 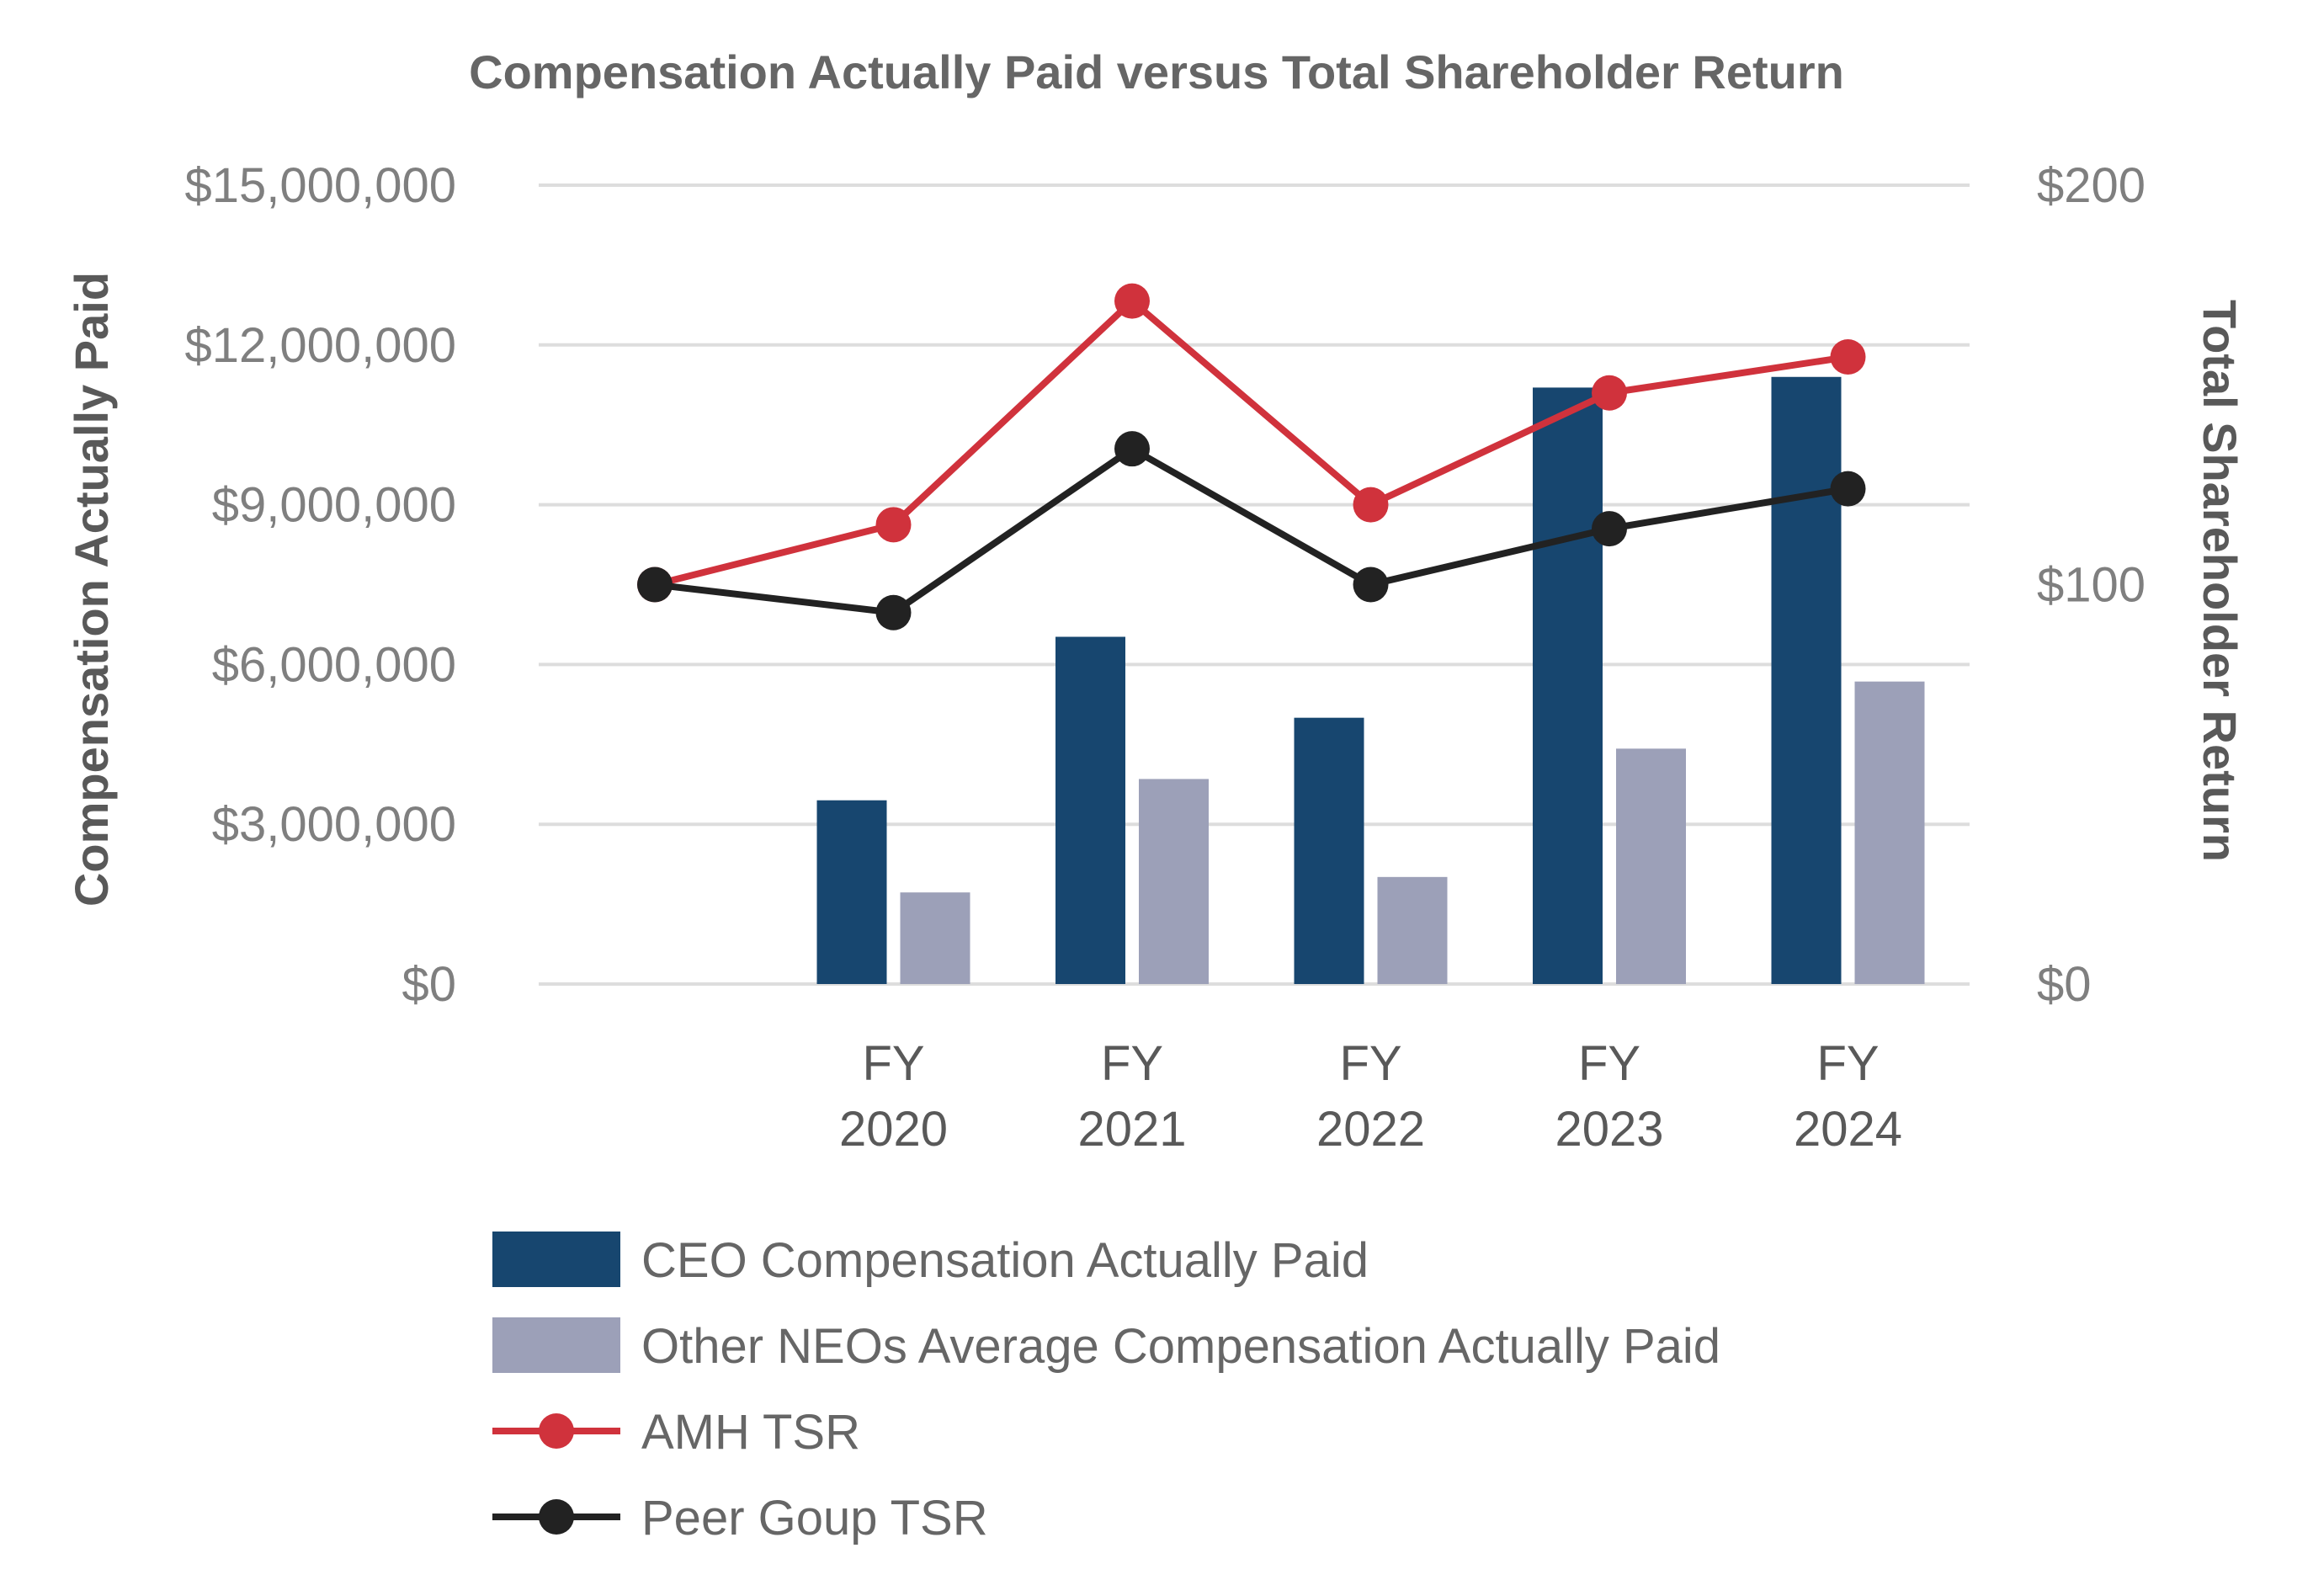 What do you see at coordinates (1005, 1260) in the screenshot?
I see `legend-label-ceo: CEO Compensation Actually Paid` at bounding box center [1005, 1260].